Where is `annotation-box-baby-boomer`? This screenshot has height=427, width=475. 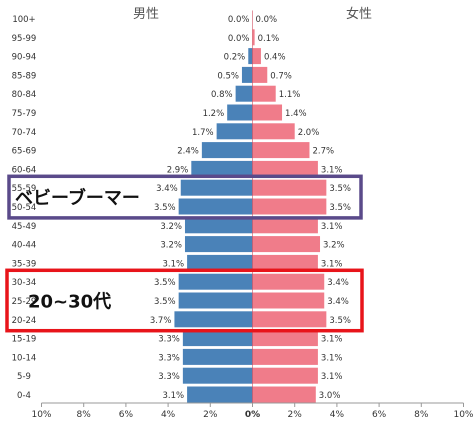
annotation-box-baby-boomer is located at coordinates (185, 197).